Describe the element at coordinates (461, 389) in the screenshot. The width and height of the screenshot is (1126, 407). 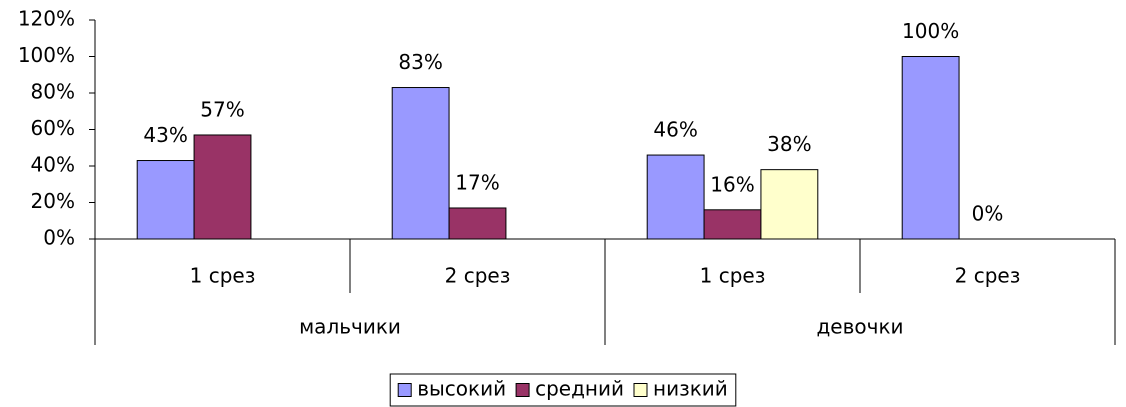
I see `legend-label: высокий` at that location.